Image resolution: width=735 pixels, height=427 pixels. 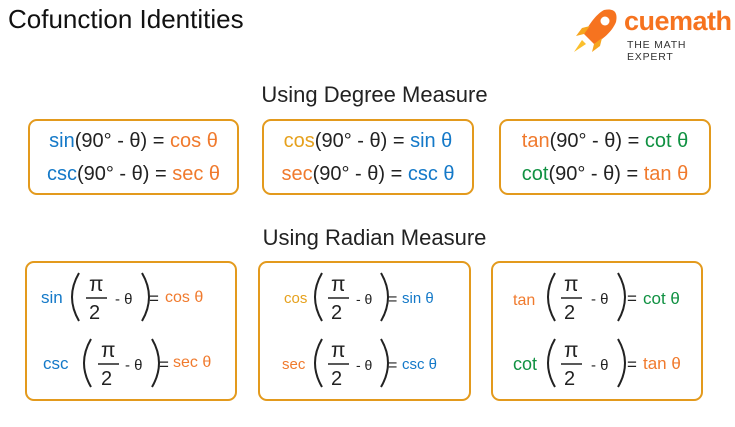 What do you see at coordinates (595, 30) in the screenshot?
I see `rocket-icon` at bounding box center [595, 30].